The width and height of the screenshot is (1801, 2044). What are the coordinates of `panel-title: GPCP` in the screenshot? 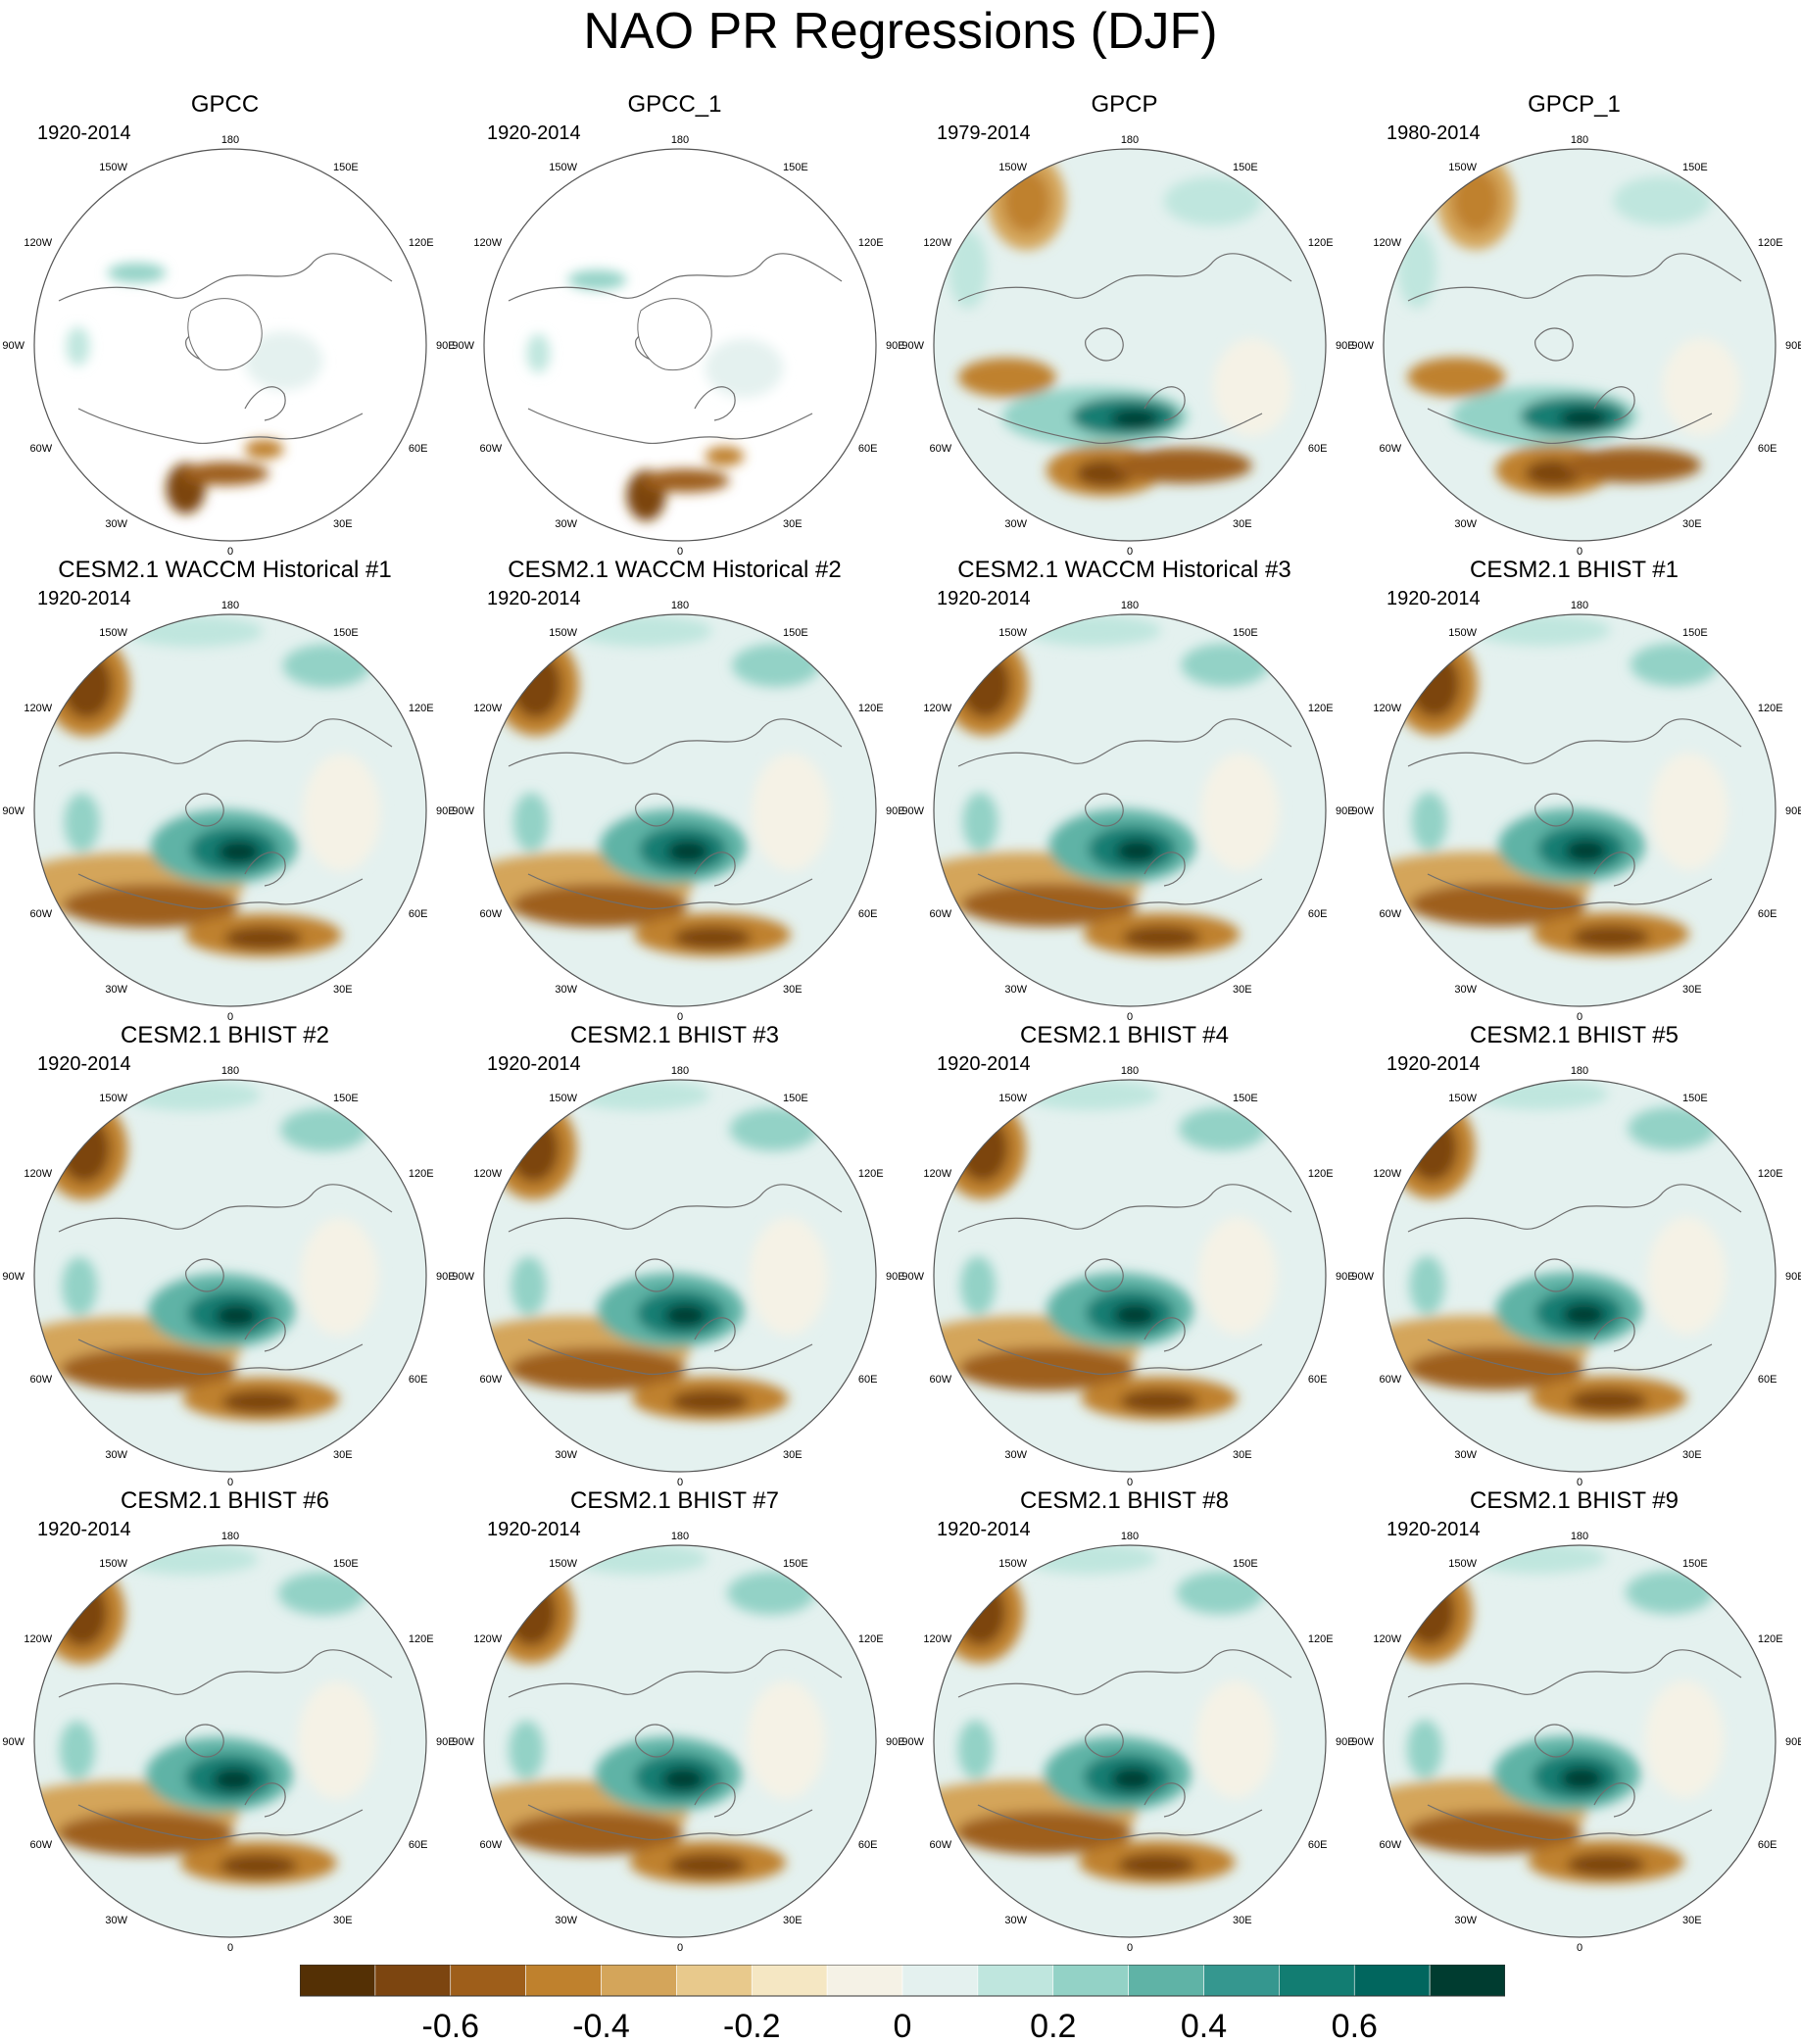 It's located at (1124, 104).